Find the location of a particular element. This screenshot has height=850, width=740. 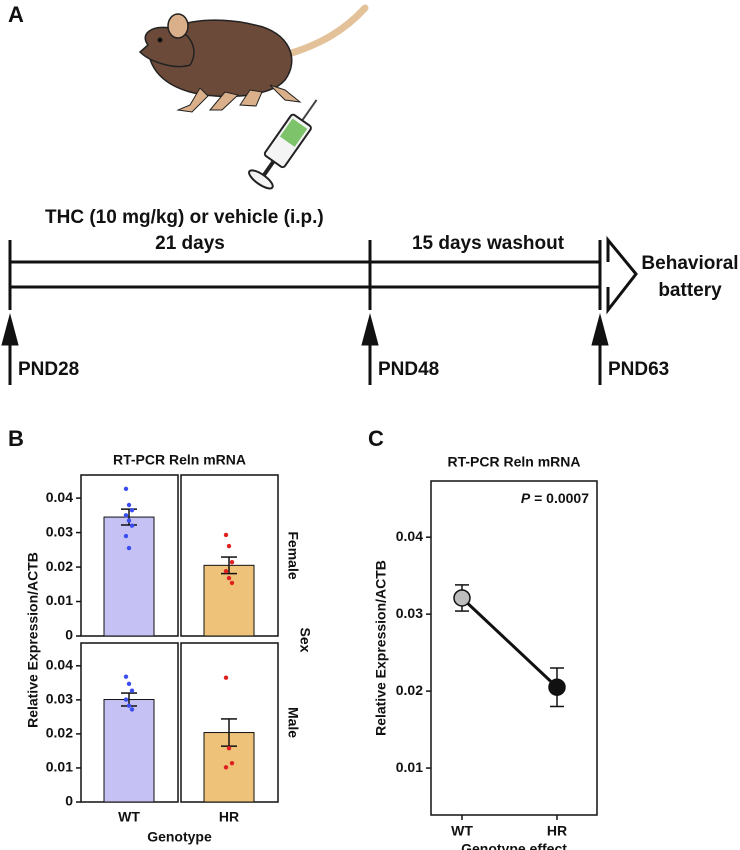

washout-label: 15 days washout is located at coordinates (488, 243).